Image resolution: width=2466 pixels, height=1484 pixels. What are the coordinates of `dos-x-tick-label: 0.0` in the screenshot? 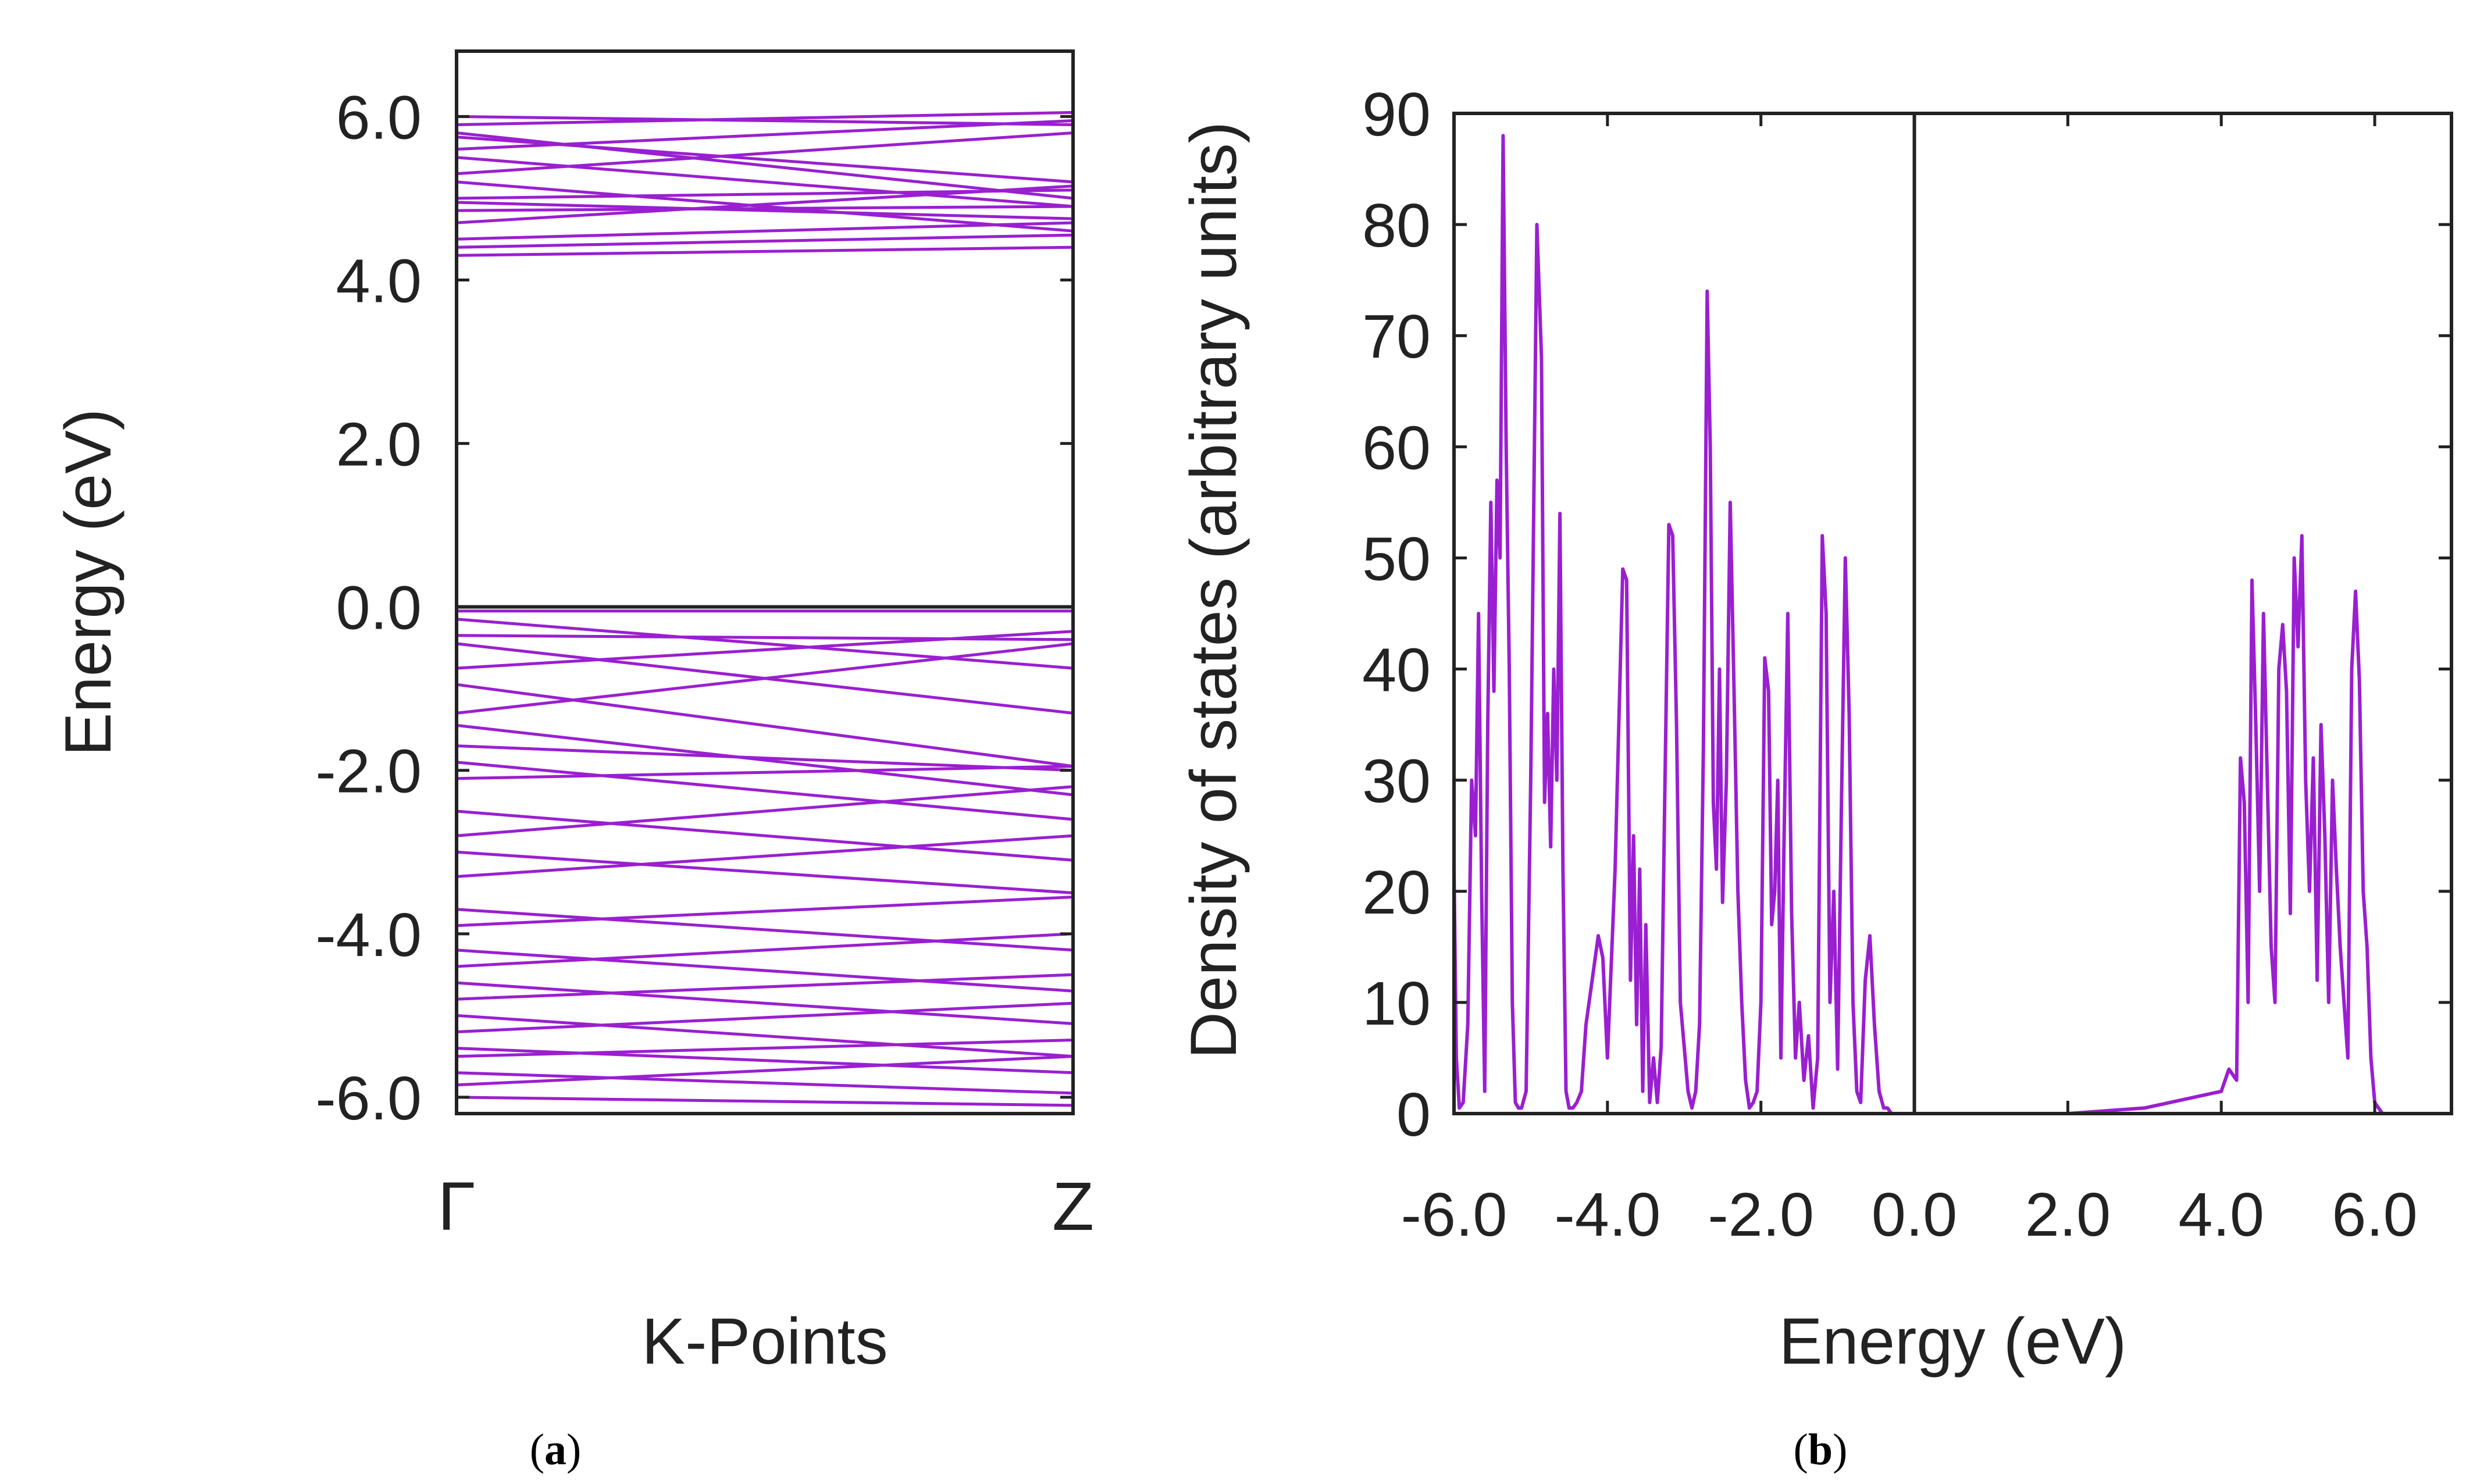 It's located at (1915, 1214).